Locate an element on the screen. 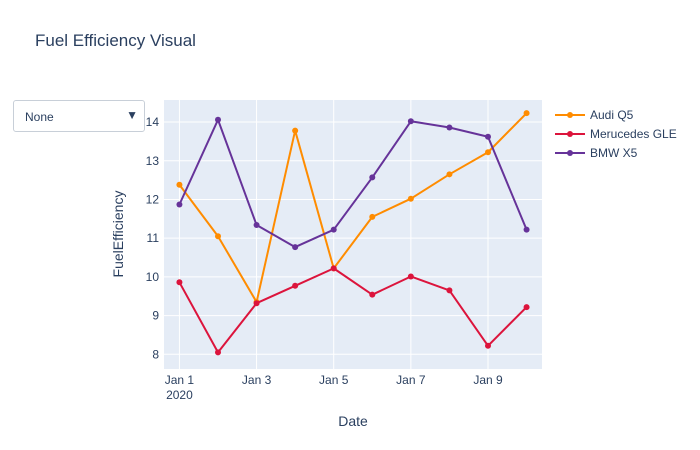  y-tick-label: 10 is located at coordinates (153, 277).